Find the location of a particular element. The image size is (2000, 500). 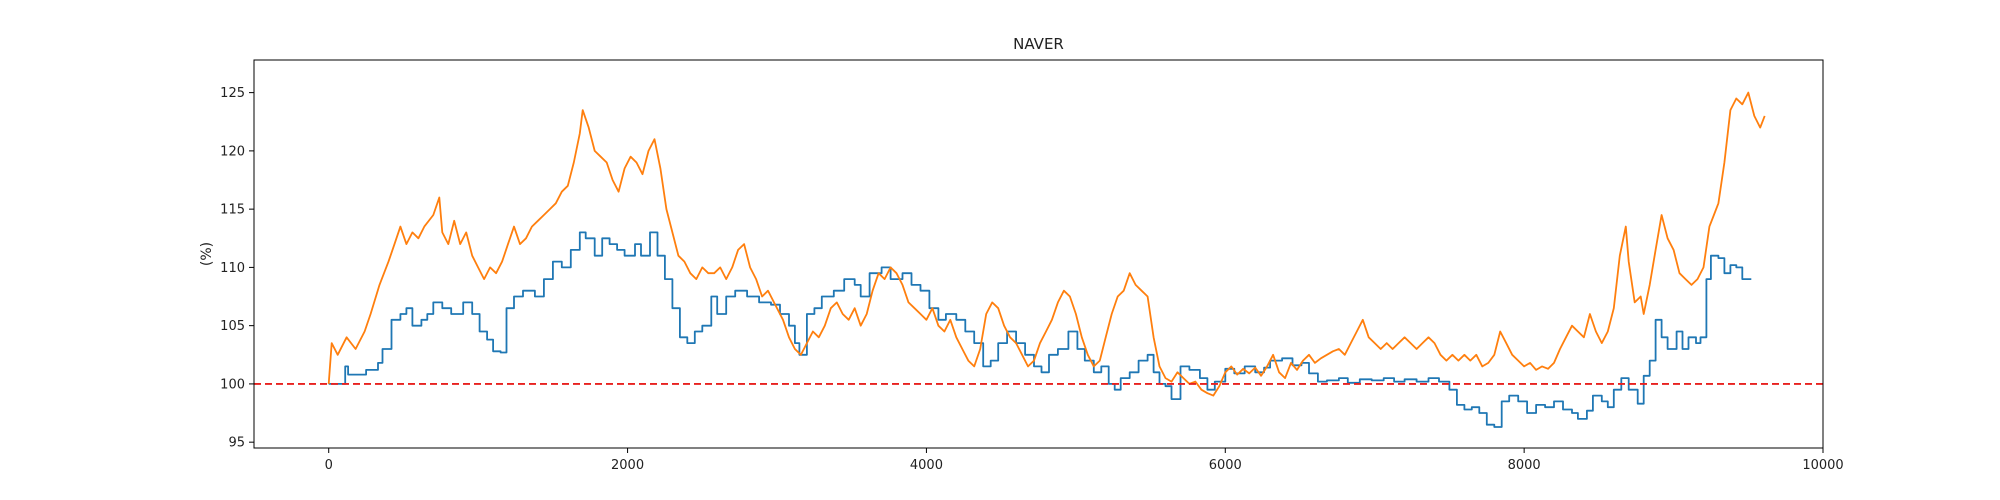

x-axis: 0 2000 4000 6000 8000 10000 is located at coordinates (1084, 460).